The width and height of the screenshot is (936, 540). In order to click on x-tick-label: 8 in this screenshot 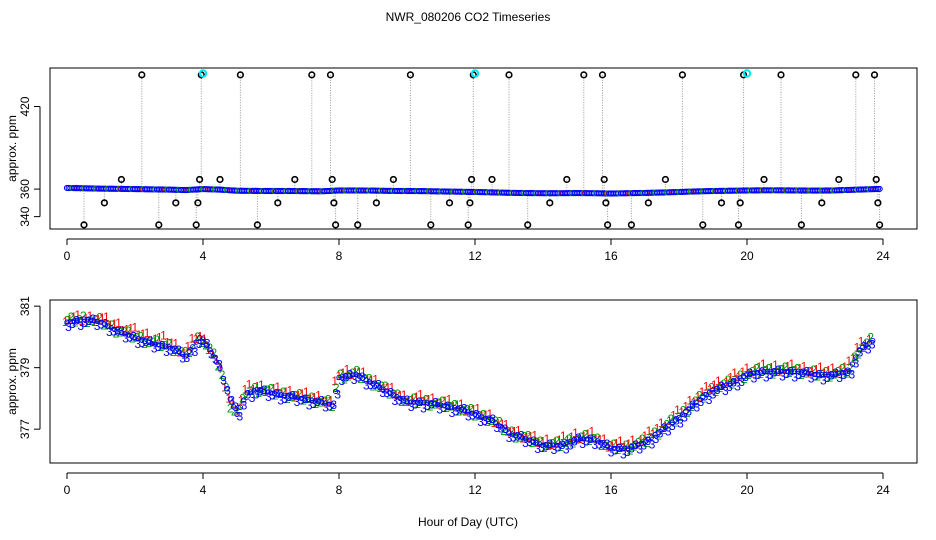, I will do `click(339, 256)`.